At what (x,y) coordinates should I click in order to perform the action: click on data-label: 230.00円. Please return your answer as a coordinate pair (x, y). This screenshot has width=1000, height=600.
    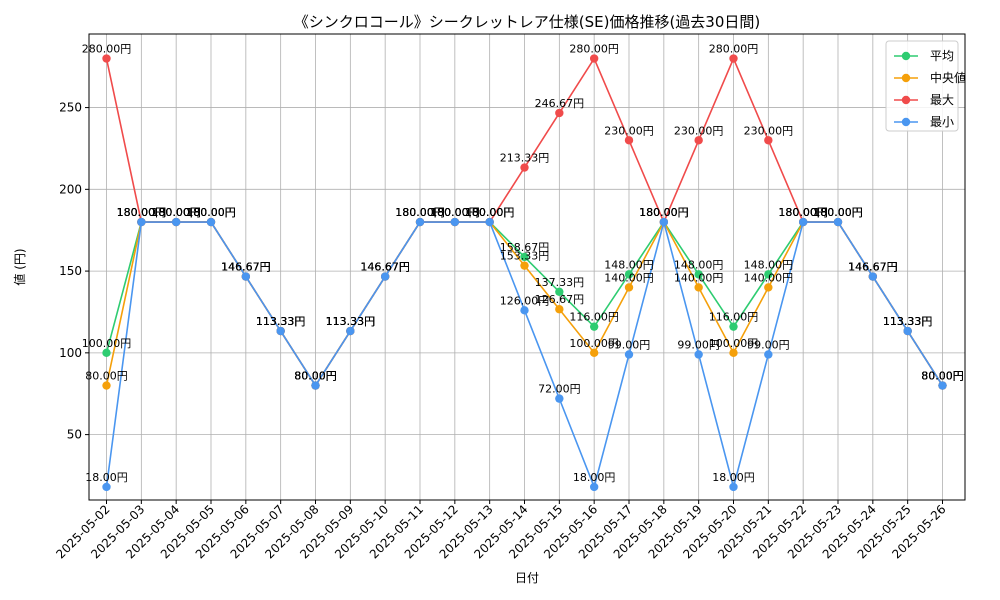
    Looking at the image, I should click on (699, 130).